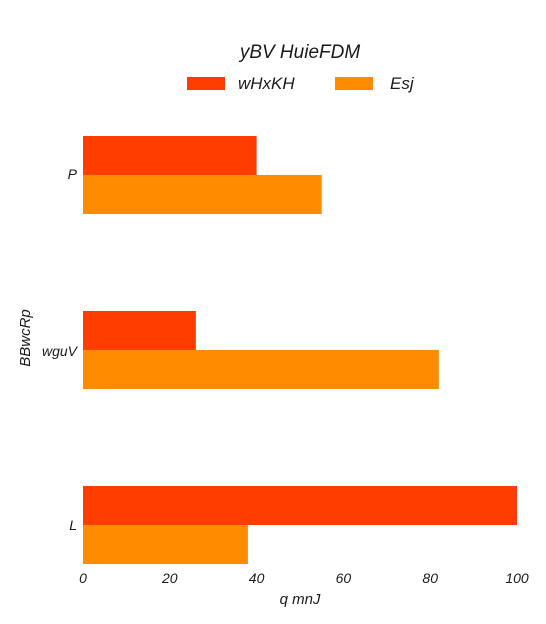 The height and width of the screenshot is (624, 546). Describe the element at coordinates (139, 330) in the screenshot. I see `bar-whxkh-wguv` at that location.